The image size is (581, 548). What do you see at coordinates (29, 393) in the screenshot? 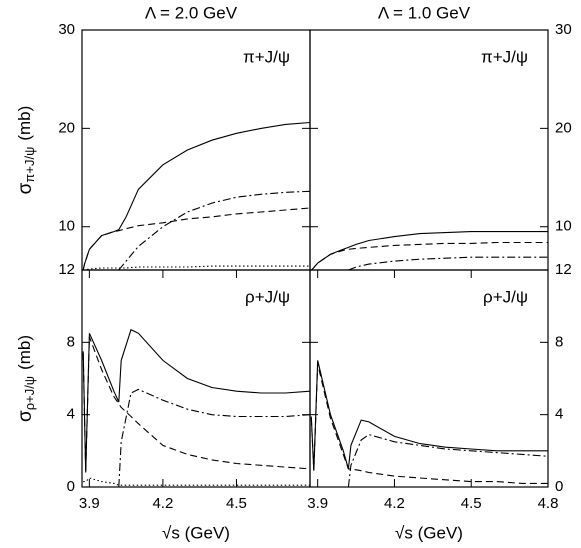
I see `y-label-sub: ρ+J/ψ` at bounding box center [29, 393].